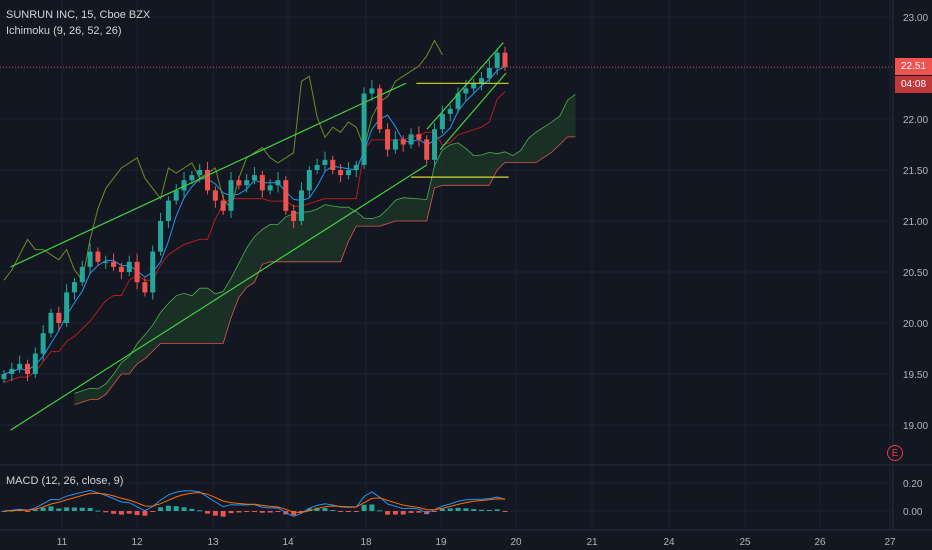  Describe the element at coordinates (913, 484) in the screenshot. I see `macd-tick-label: 0.20` at that location.